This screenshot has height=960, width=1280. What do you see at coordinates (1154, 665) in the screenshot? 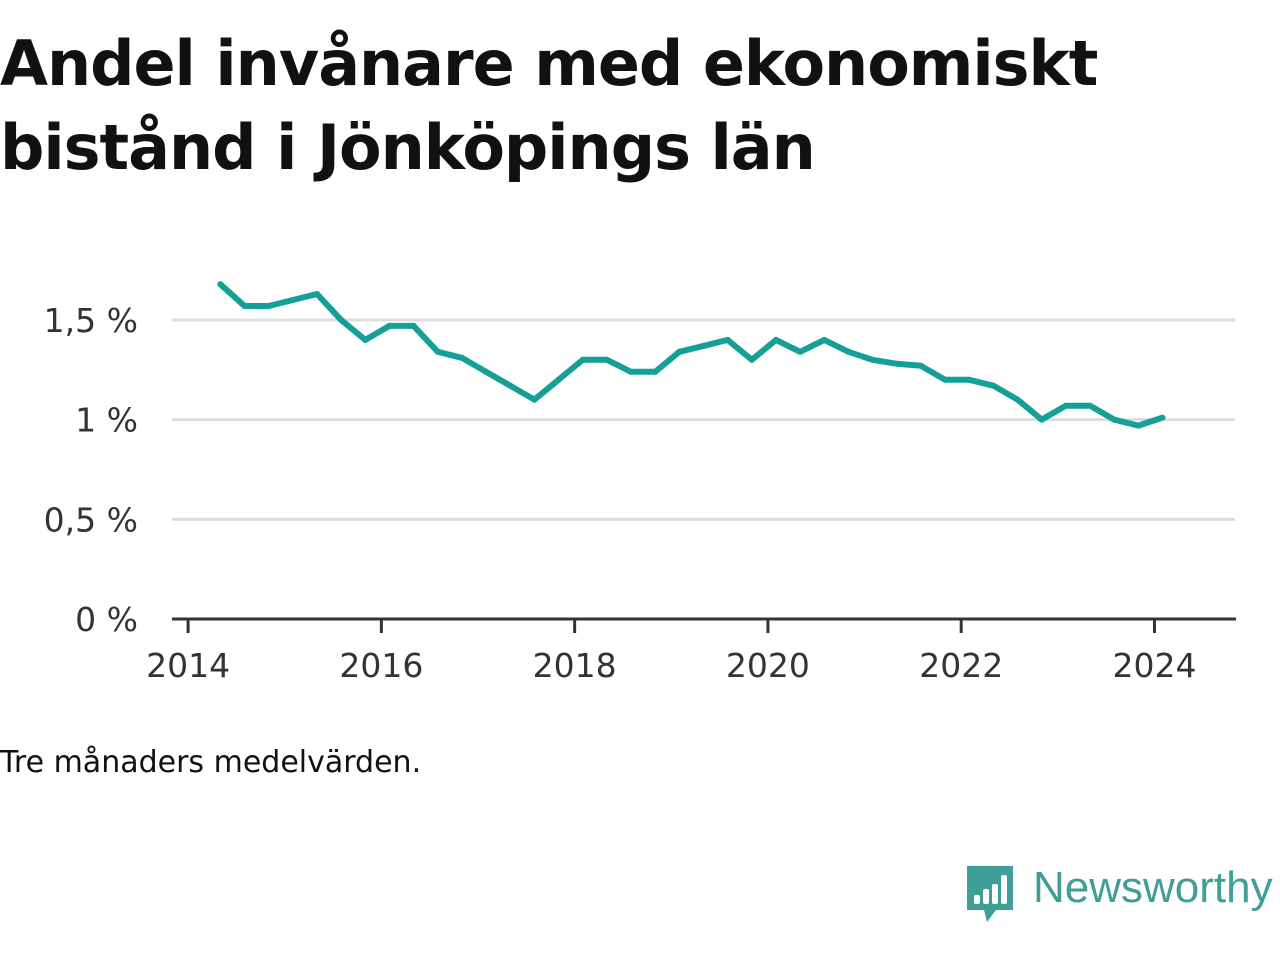
I see `x-tick-label: 2024` at bounding box center [1154, 665].